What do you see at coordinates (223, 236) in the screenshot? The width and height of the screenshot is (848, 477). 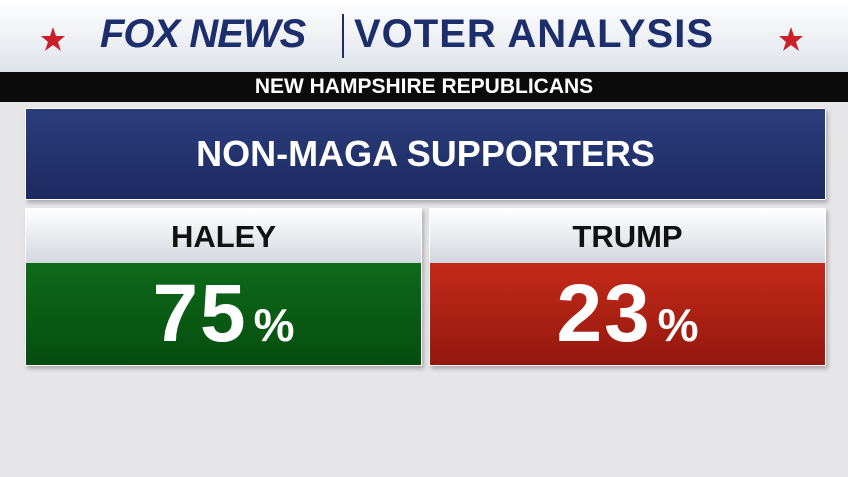 I see `candidate-name: HALEY` at bounding box center [223, 236].